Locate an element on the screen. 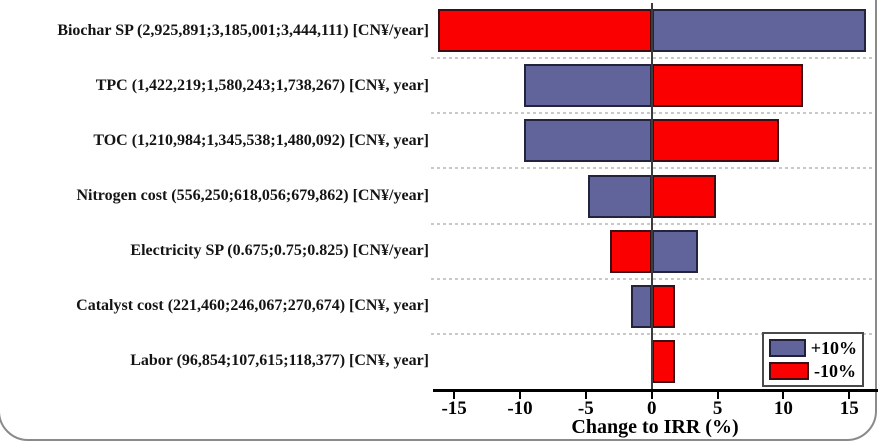 This screenshot has width=880, height=444. x-axis-tick-label: -10 is located at coordinates (520, 408).